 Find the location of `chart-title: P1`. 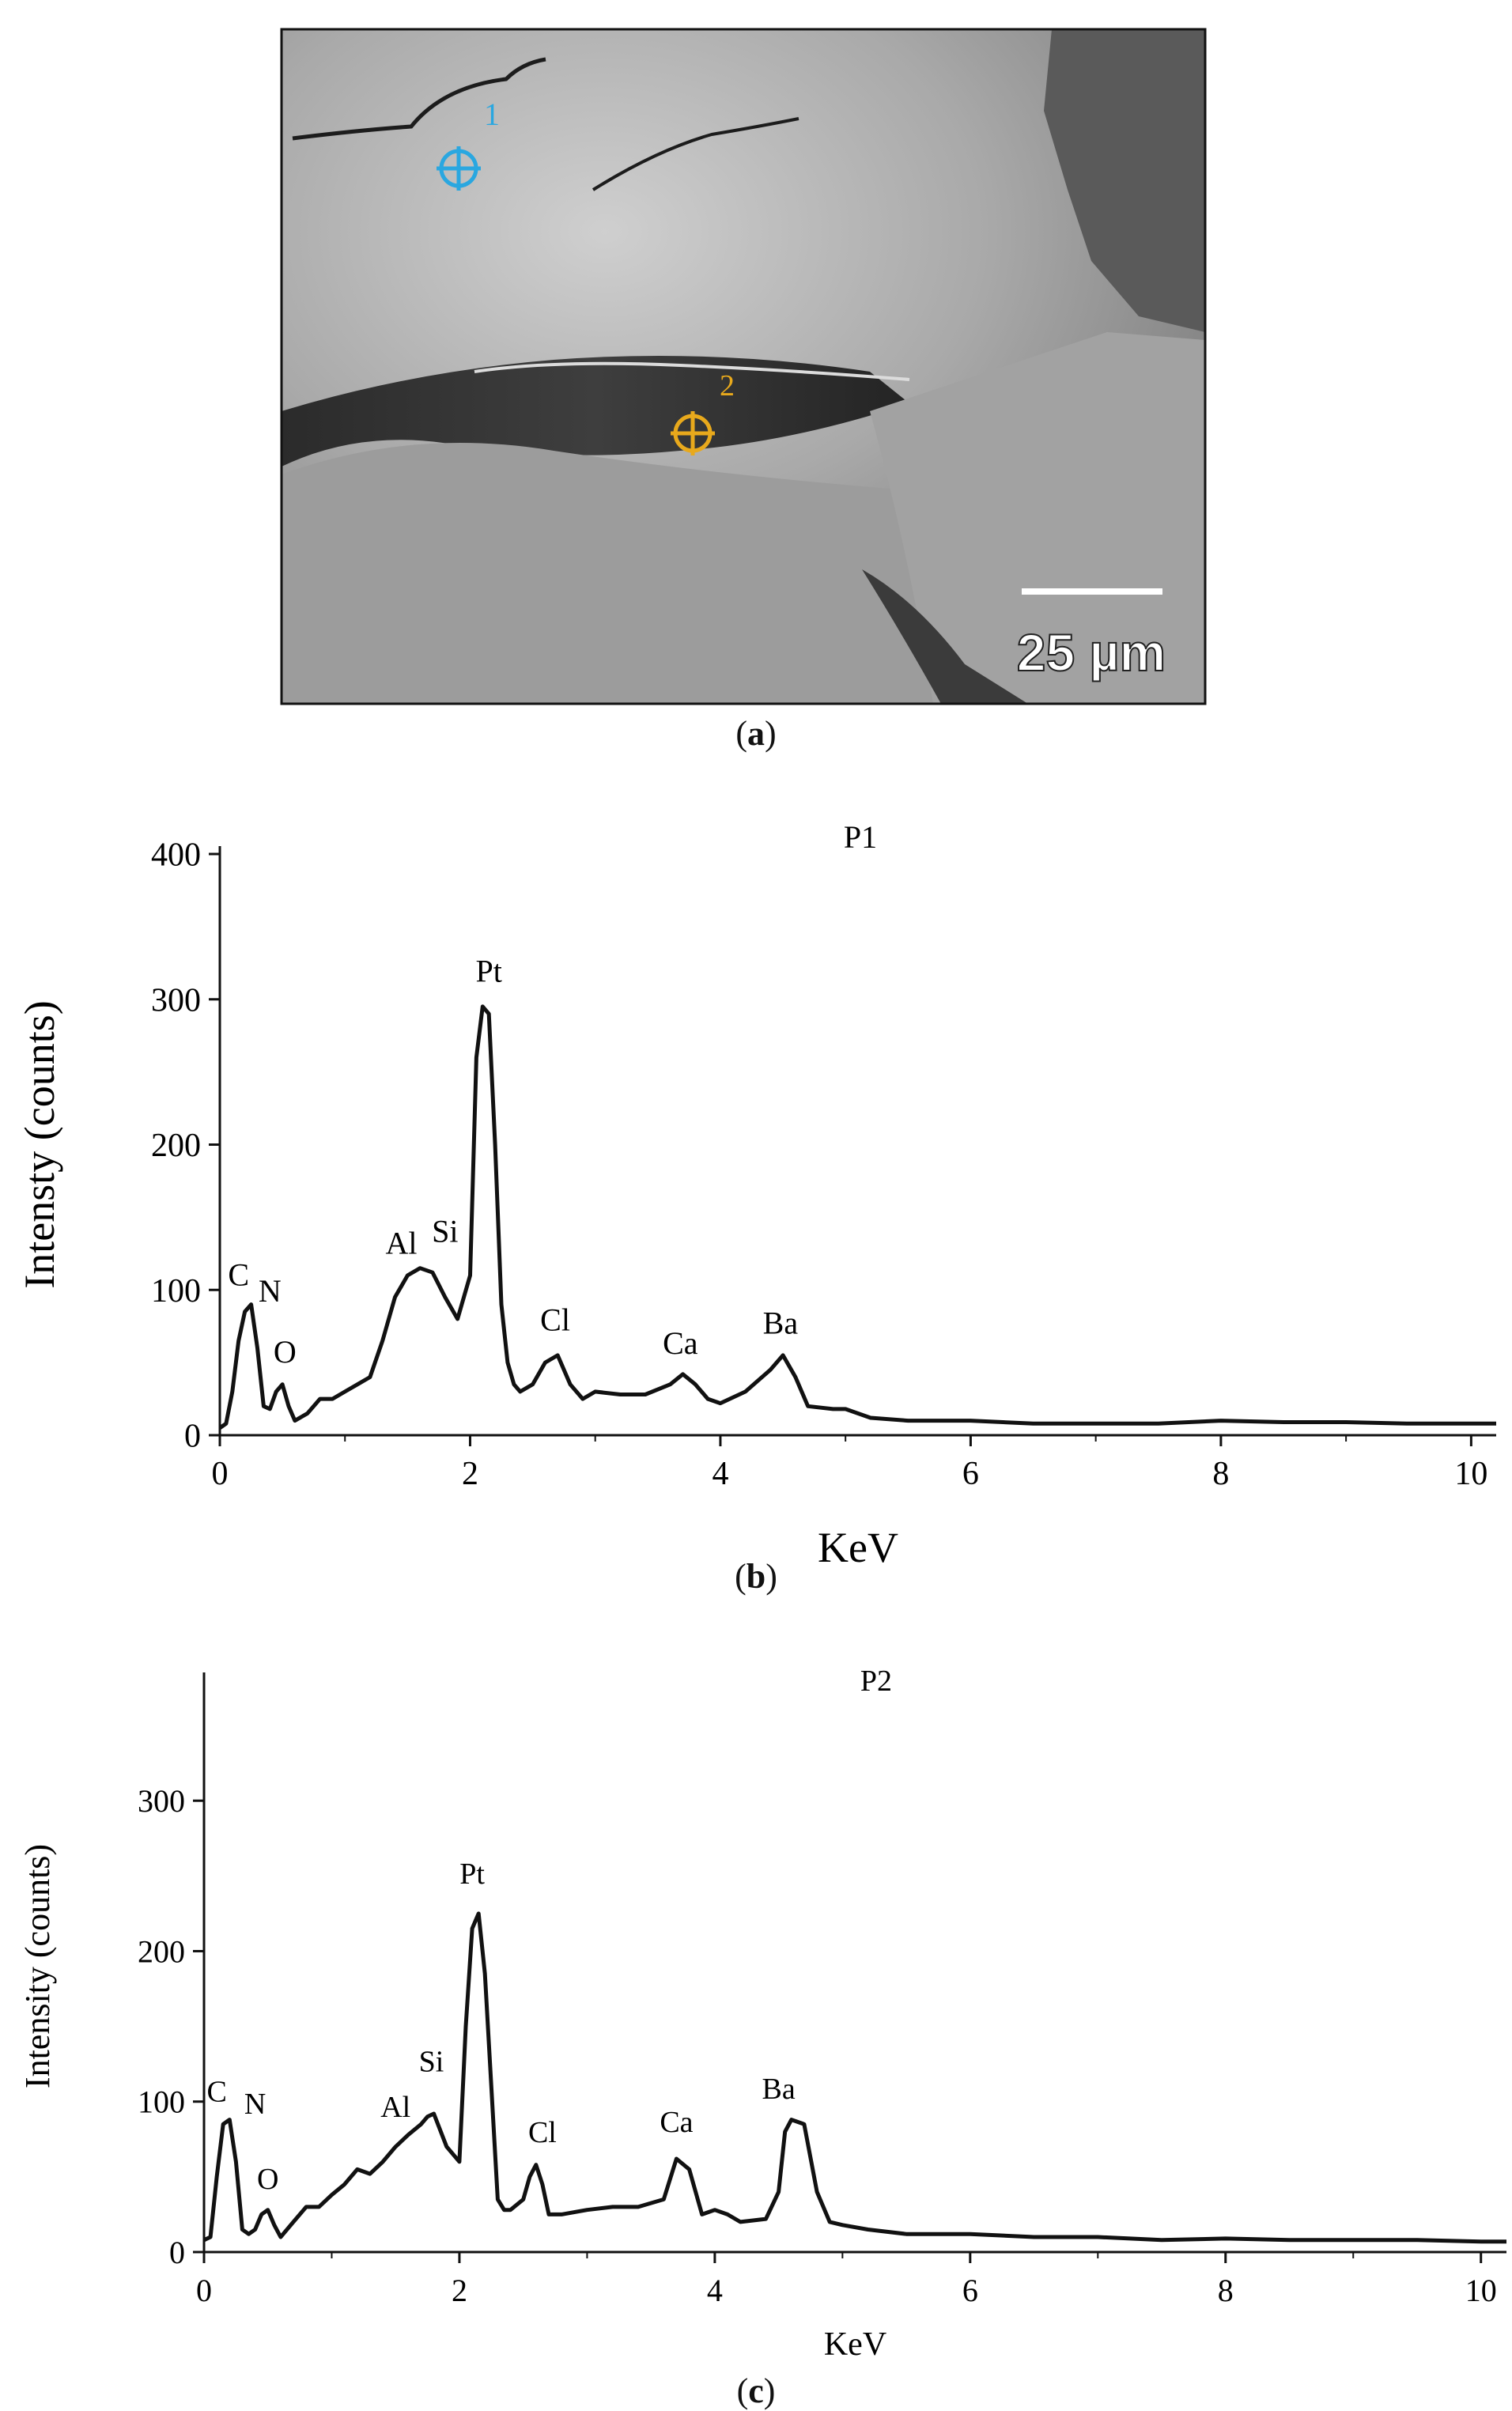

chart-title: P1 is located at coordinates (861, 837).